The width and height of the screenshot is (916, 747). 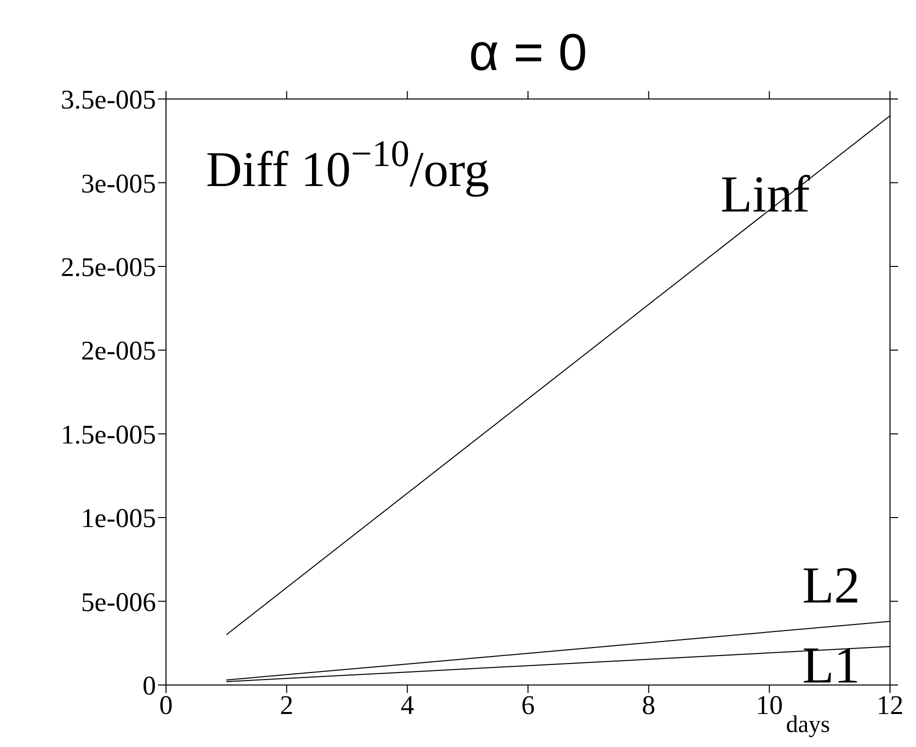 What do you see at coordinates (118, 518) in the screenshot?
I see `y-tick-label: 1e-005` at bounding box center [118, 518].